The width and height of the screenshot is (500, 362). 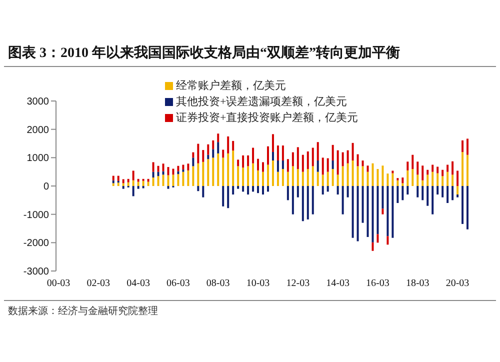 What do you see at coordinates (458, 284) in the screenshot?
I see `x-tick-label: 20-03` at bounding box center [458, 284].